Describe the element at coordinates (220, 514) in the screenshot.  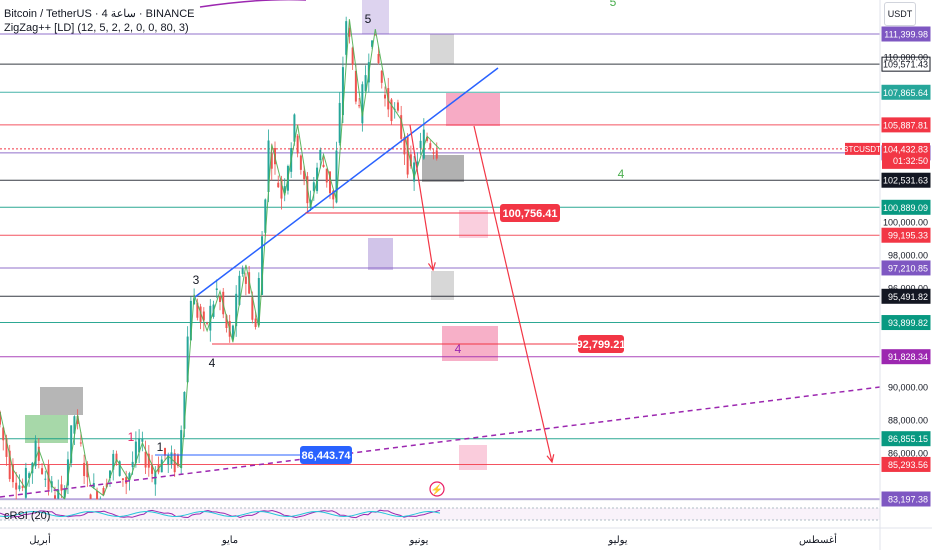
I see `rsi-signal-line` at that location.